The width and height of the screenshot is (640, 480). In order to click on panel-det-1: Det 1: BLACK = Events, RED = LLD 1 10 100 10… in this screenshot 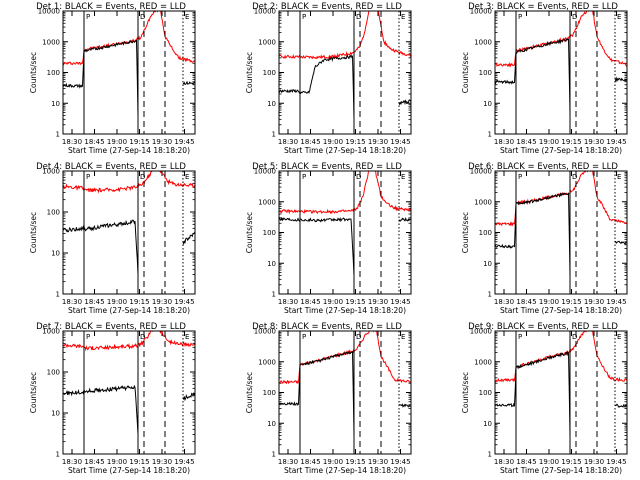, I will do `click(112, 78)`.